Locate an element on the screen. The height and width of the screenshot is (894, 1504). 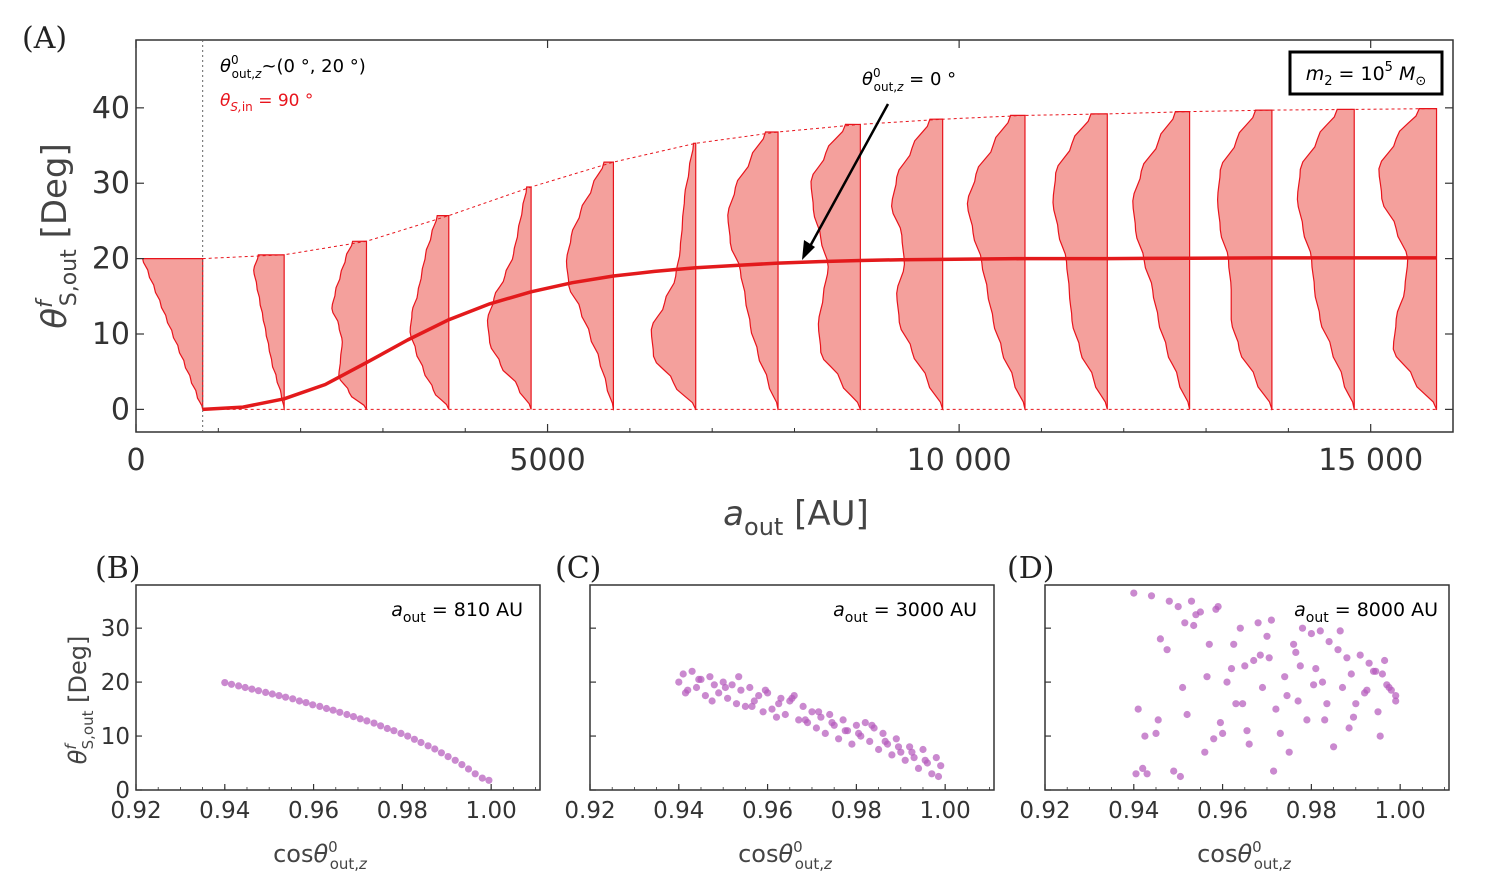
panel-d-x-axis-label: cosθ0 out,z is located at coordinates (1244, 855).